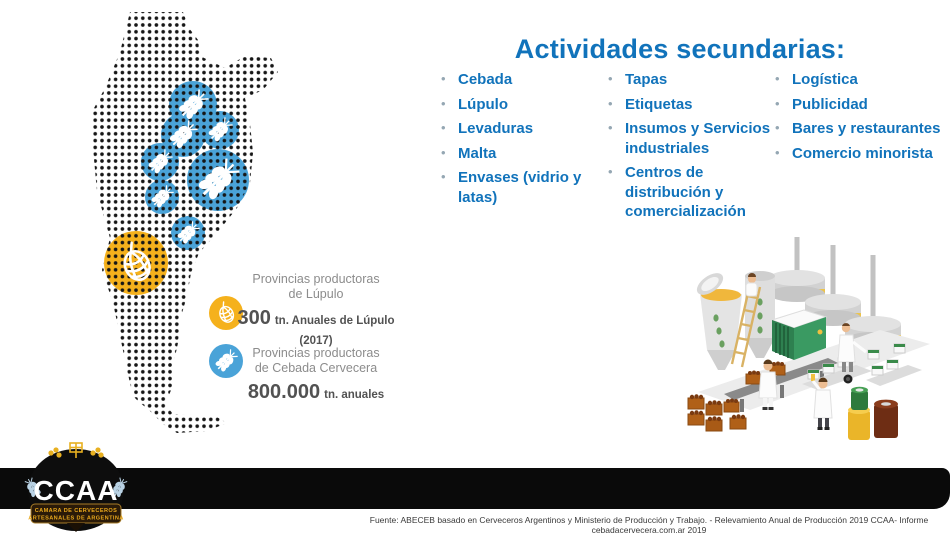  Describe the element at coordinates (316, 368) in the screenshot. I see `legend-line: de Cebada Cervecera` at that location.